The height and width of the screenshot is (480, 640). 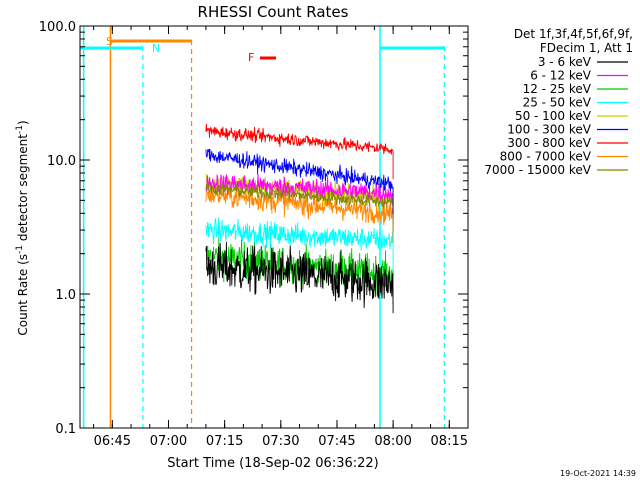 I want to click on x-tick-label-4: 07:45, so click(x=336, y=441).